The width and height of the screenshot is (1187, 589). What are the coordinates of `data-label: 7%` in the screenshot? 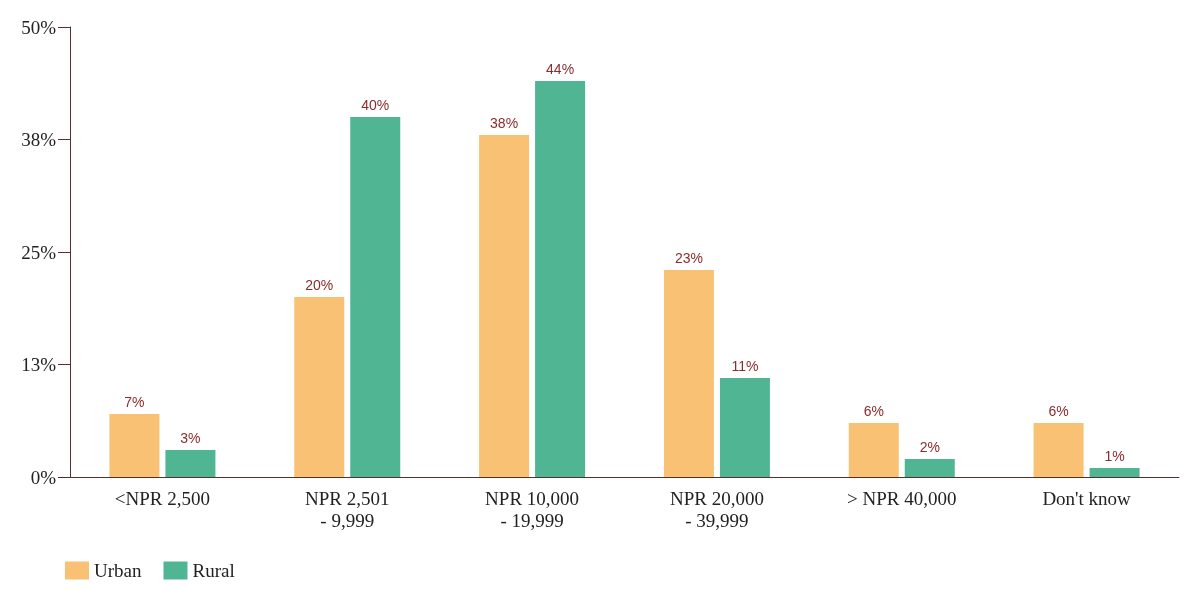 It's located at (134, 402).